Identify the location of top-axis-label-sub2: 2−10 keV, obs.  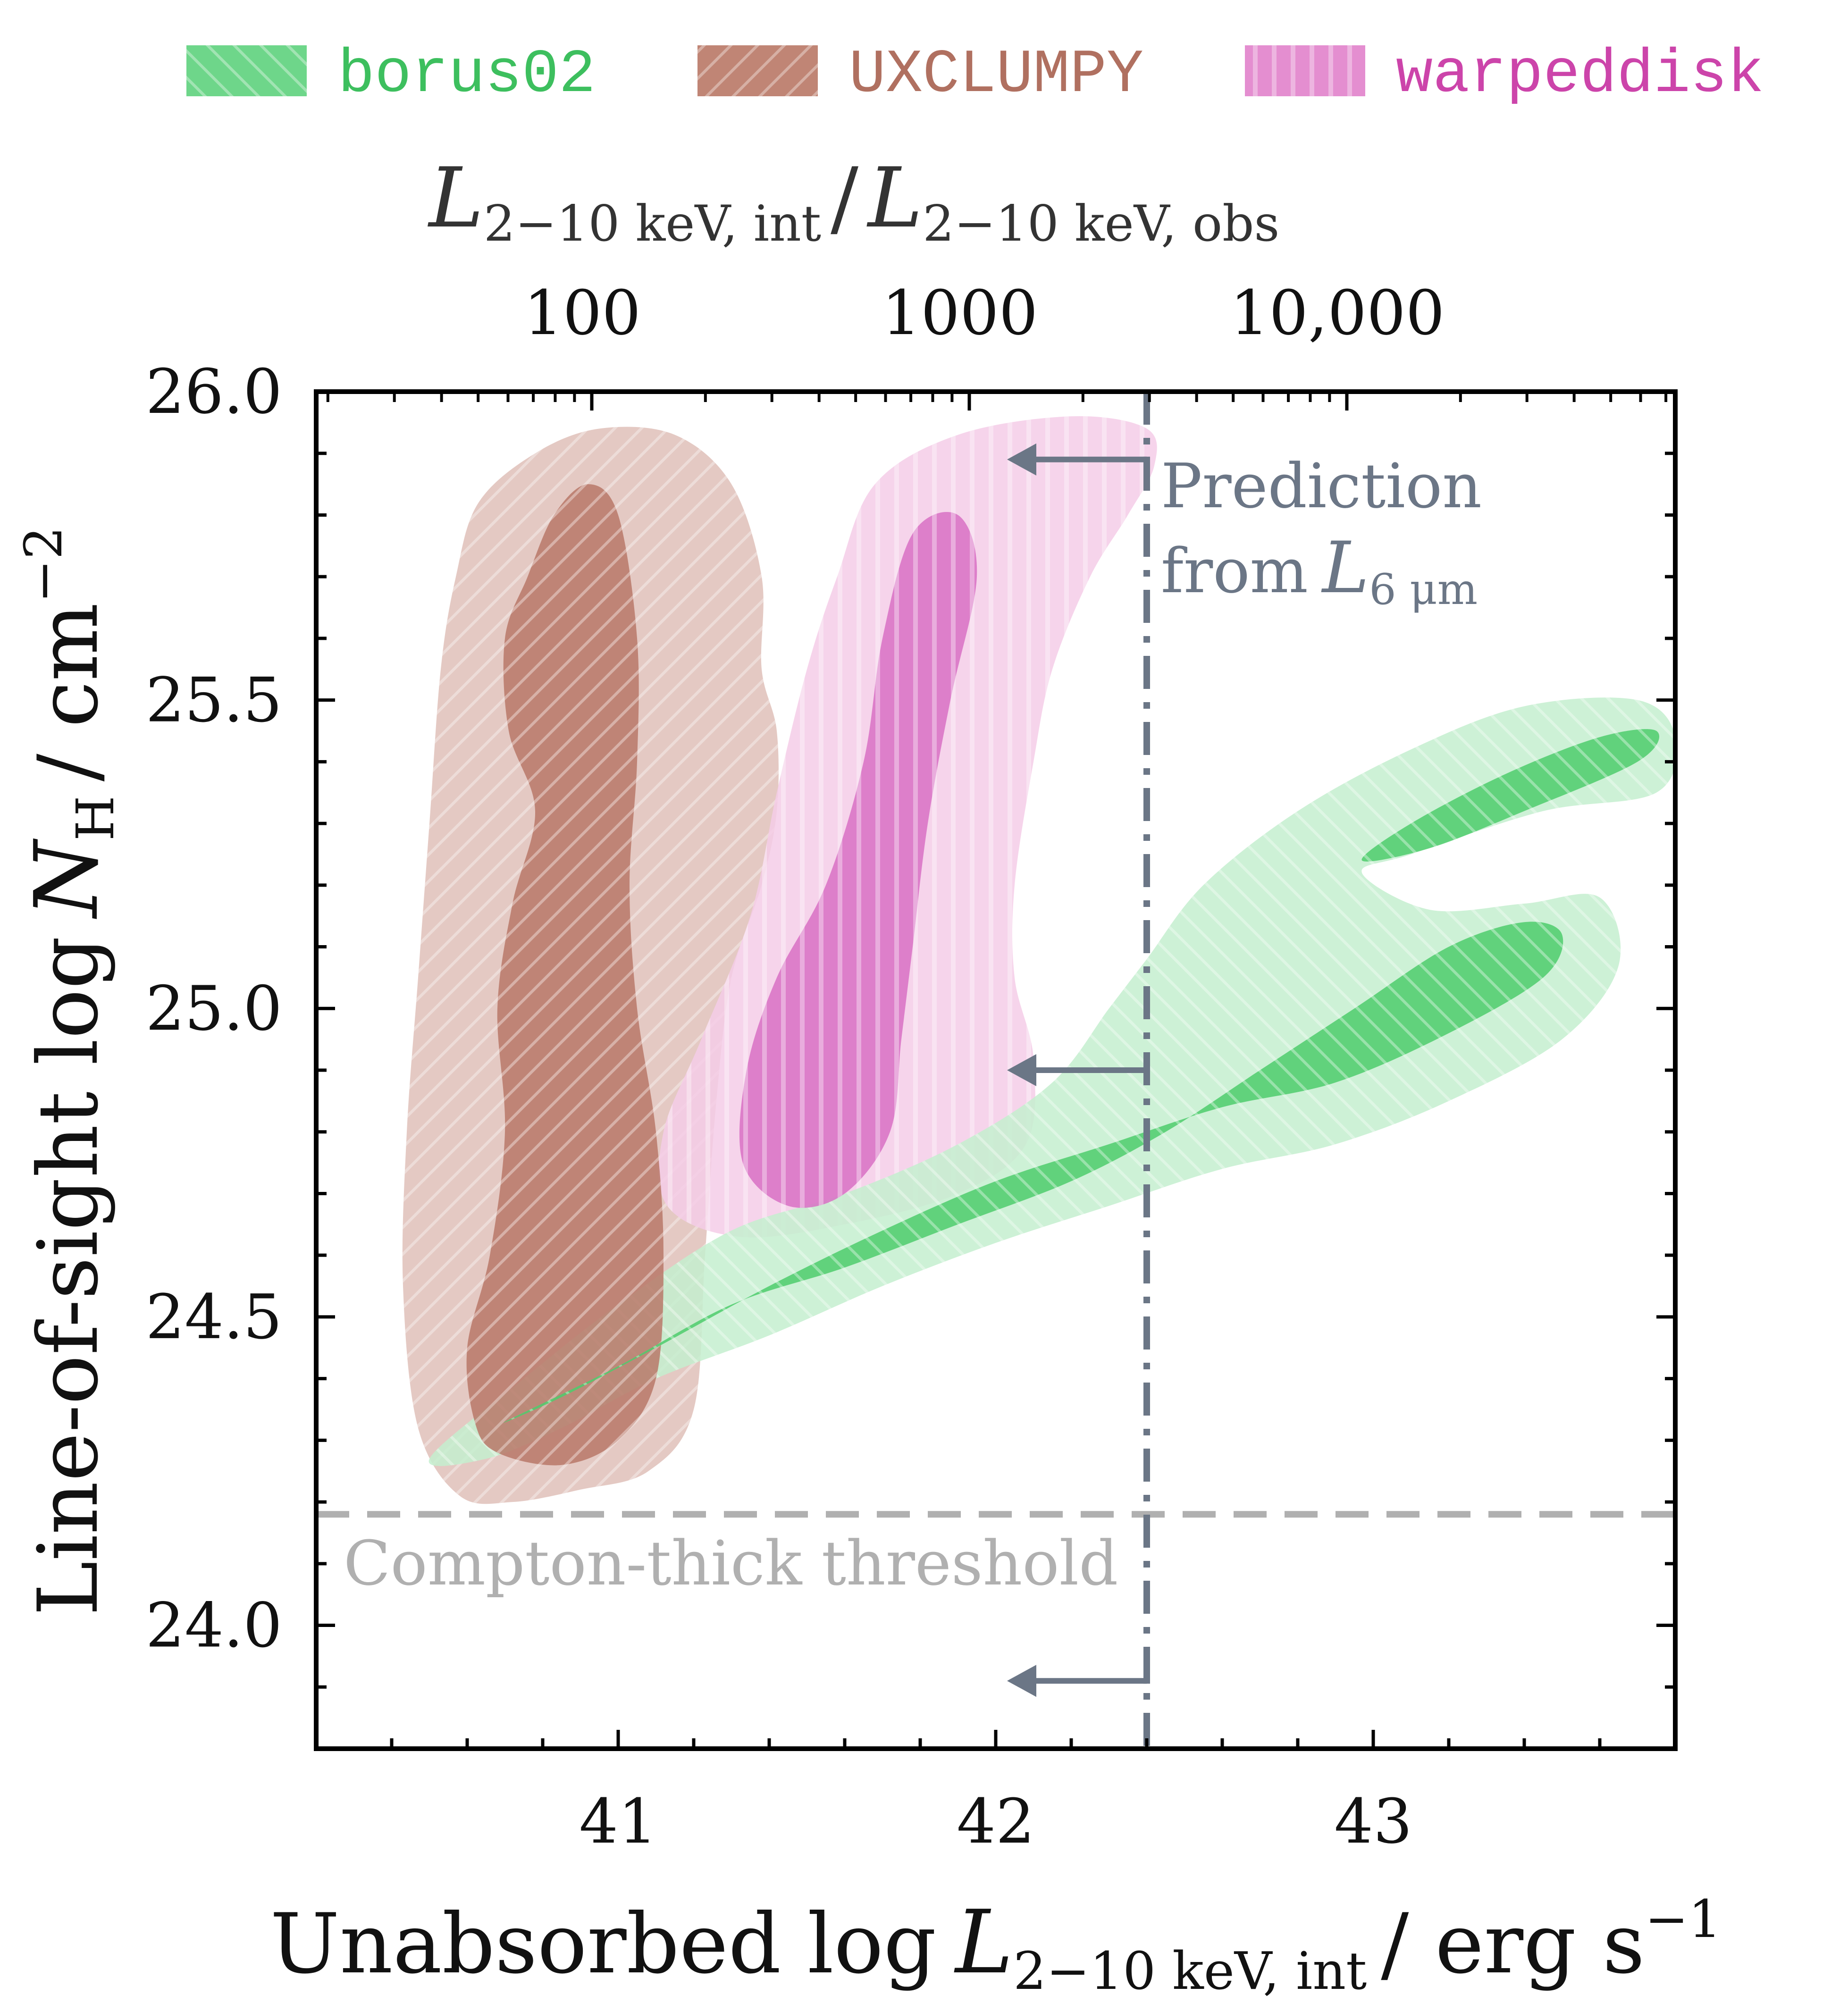
(1101, 223).